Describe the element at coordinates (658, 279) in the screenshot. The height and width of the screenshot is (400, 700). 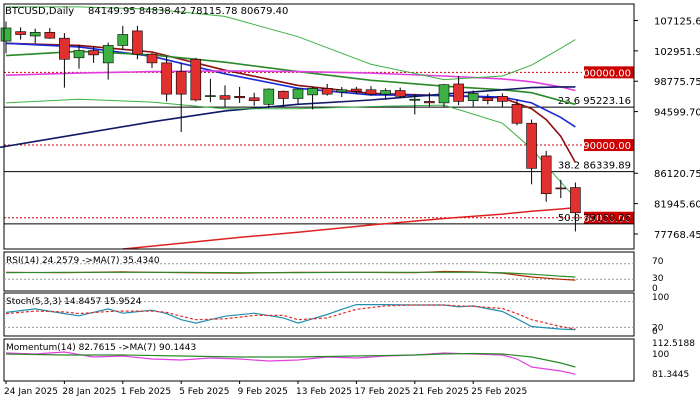
I see `indicator-tick: 30` at that location.